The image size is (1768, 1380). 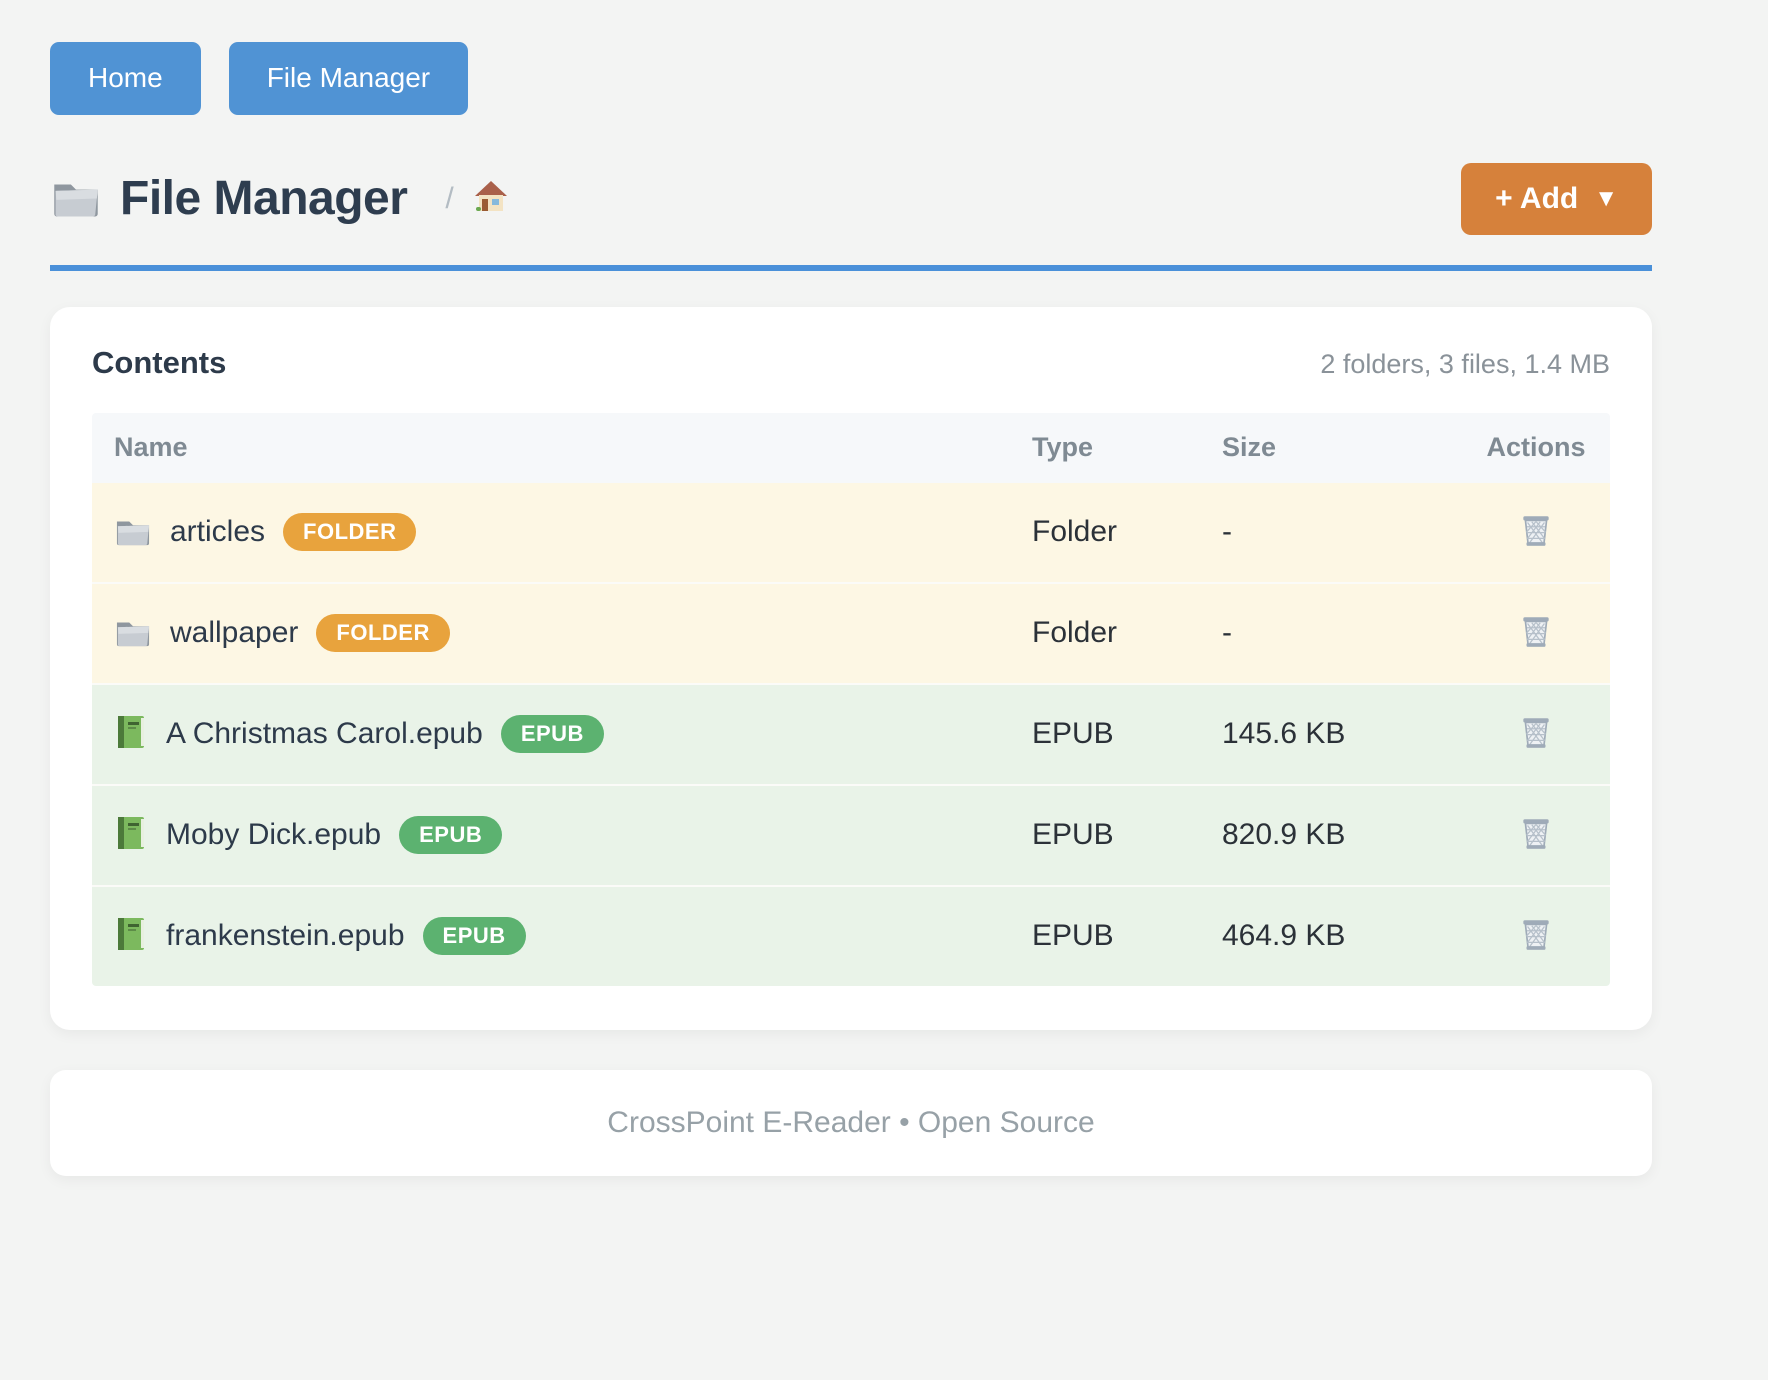 What do you see at coordinates (285, 936) in the screenshot?
I see `file-name-link: frankenstein.epub` at bounding box center [285, 936].